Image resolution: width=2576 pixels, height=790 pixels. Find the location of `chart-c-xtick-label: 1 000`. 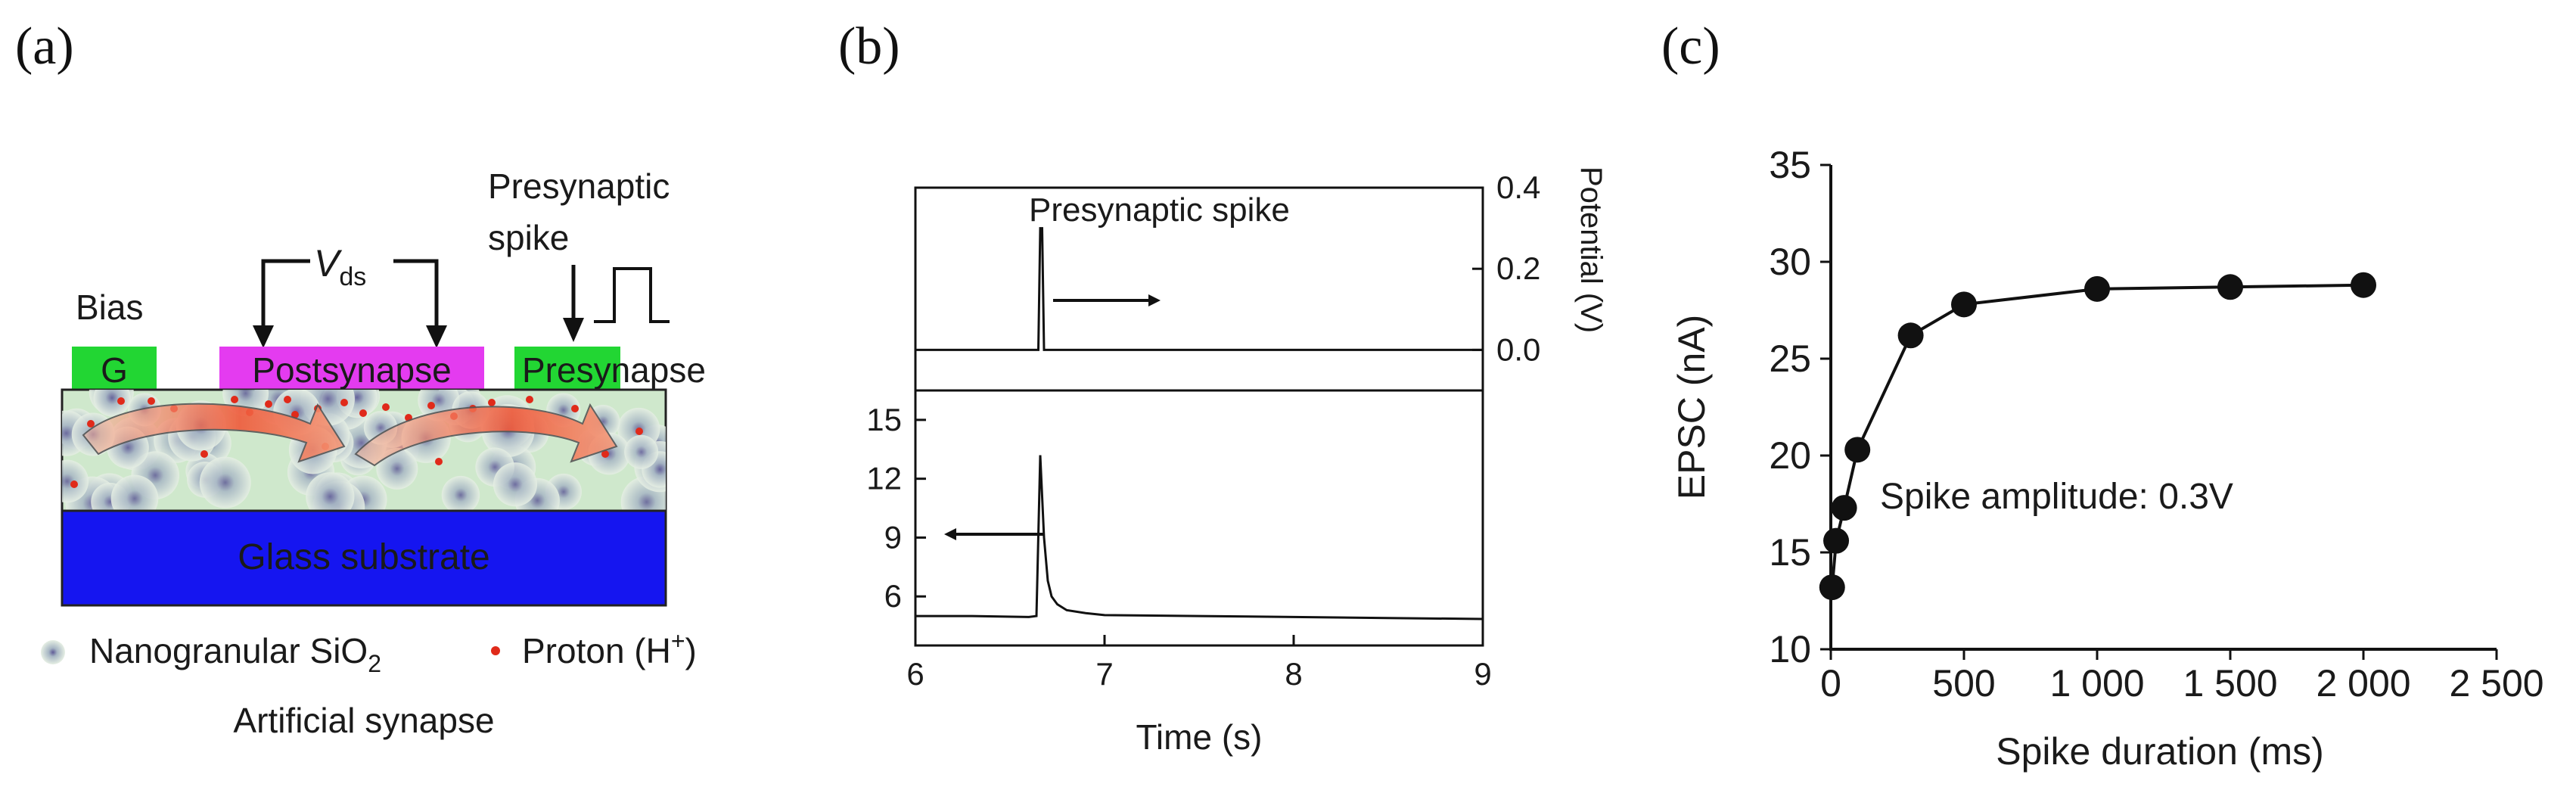

chart-c-xtick-label: 1 000 is located at coordinates (2096, 683).